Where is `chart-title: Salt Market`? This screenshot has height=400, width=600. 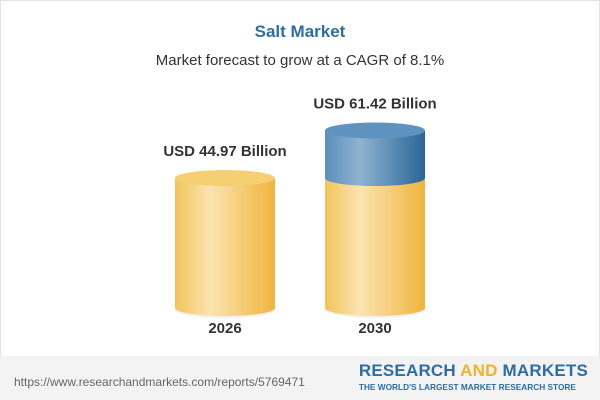
chart-title: Salt Market is located at coordinates (300, 31).